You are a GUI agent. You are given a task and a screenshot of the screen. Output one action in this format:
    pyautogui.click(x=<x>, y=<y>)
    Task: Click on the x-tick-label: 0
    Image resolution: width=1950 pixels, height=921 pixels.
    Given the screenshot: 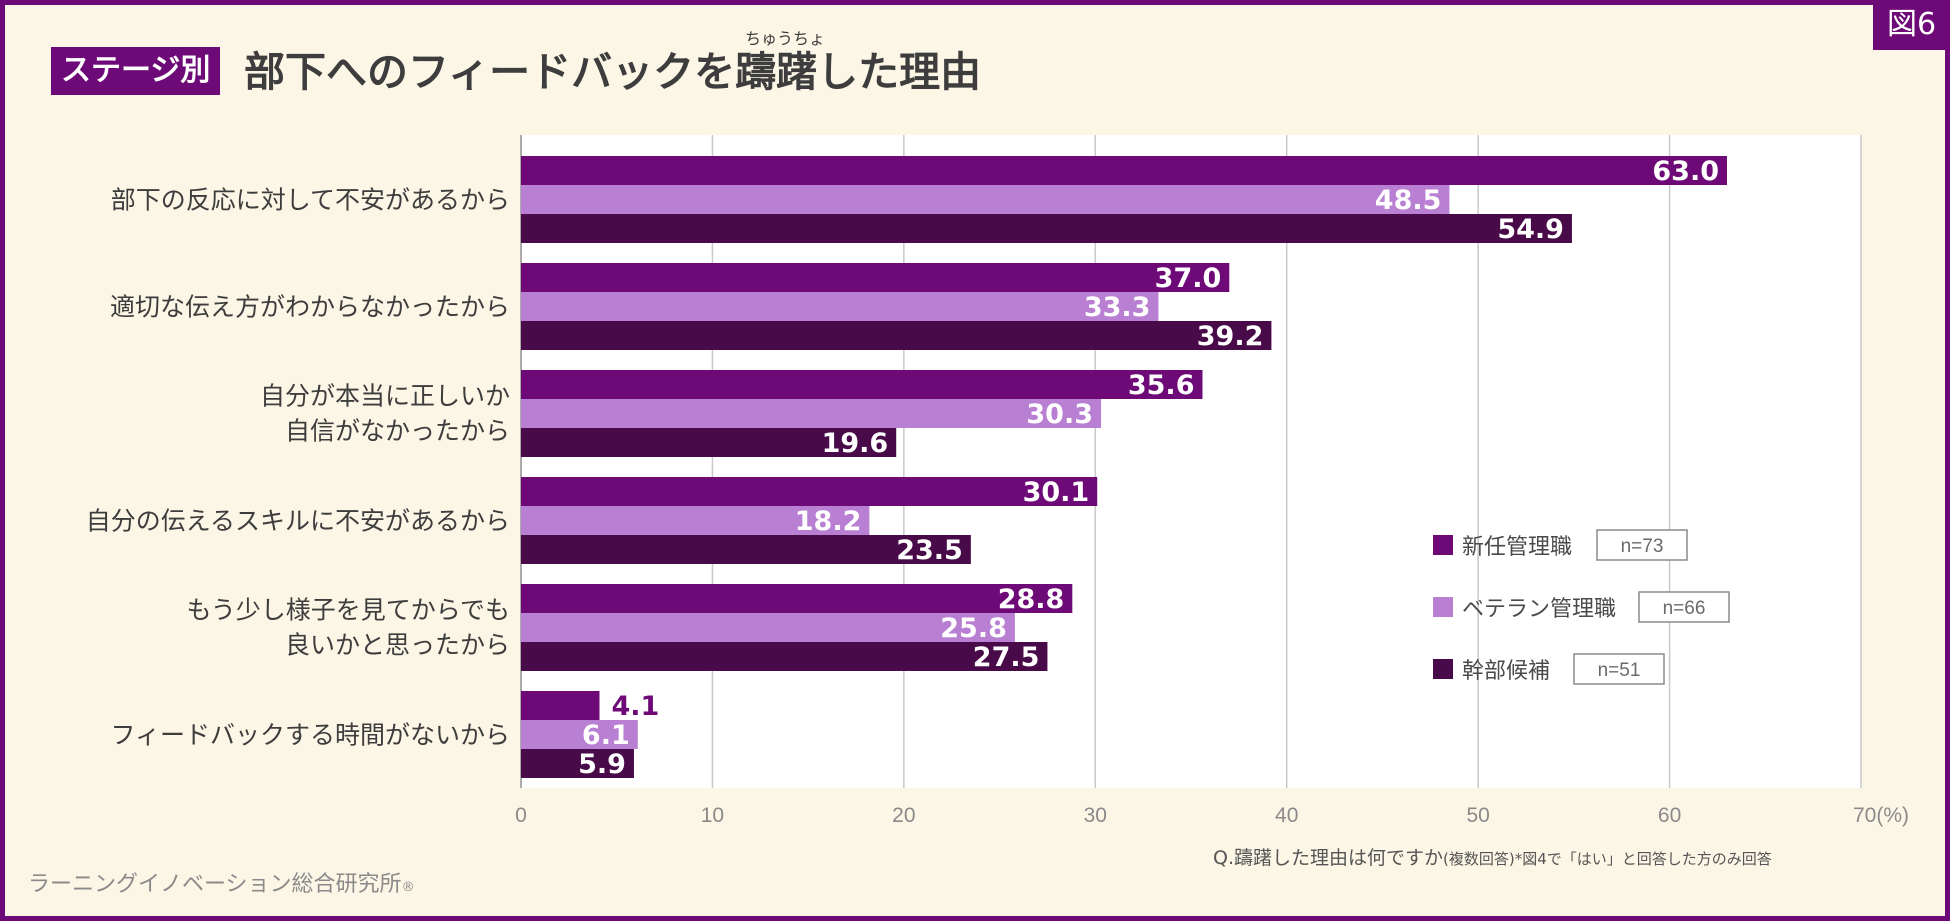 What is the action you would take?
    pyautogui.click(x=521, y=815)
    